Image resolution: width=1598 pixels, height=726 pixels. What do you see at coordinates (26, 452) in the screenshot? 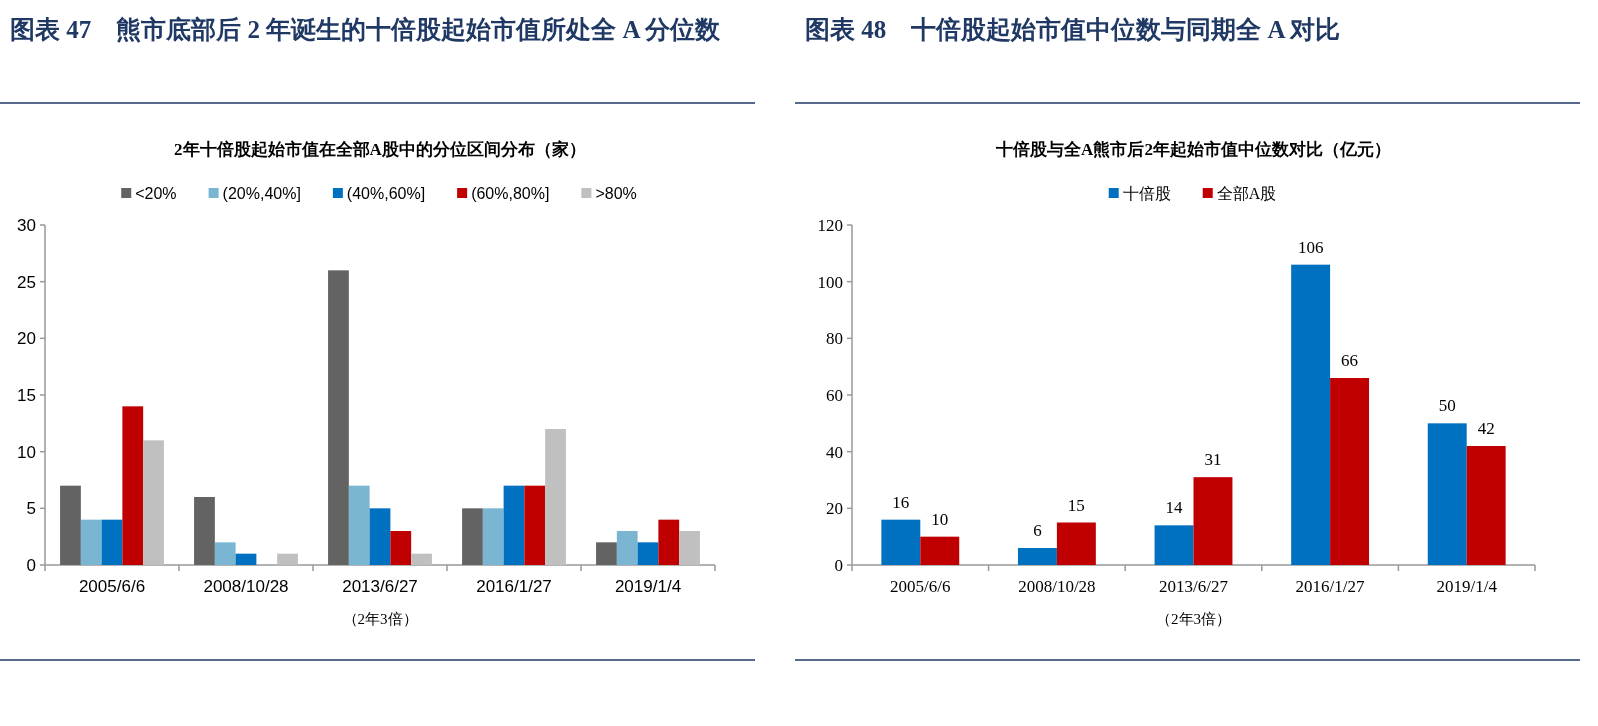
I see `y-tick-label: 10` at bounding box center [26, 452].